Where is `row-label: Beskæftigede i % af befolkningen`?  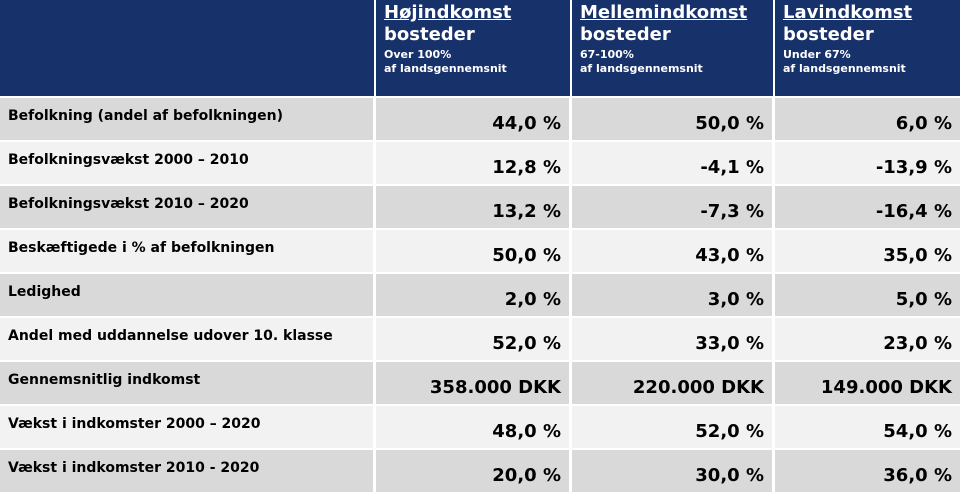
row-label: Beskæftigede i % af befolkningen is located at coordinates (188, 250).